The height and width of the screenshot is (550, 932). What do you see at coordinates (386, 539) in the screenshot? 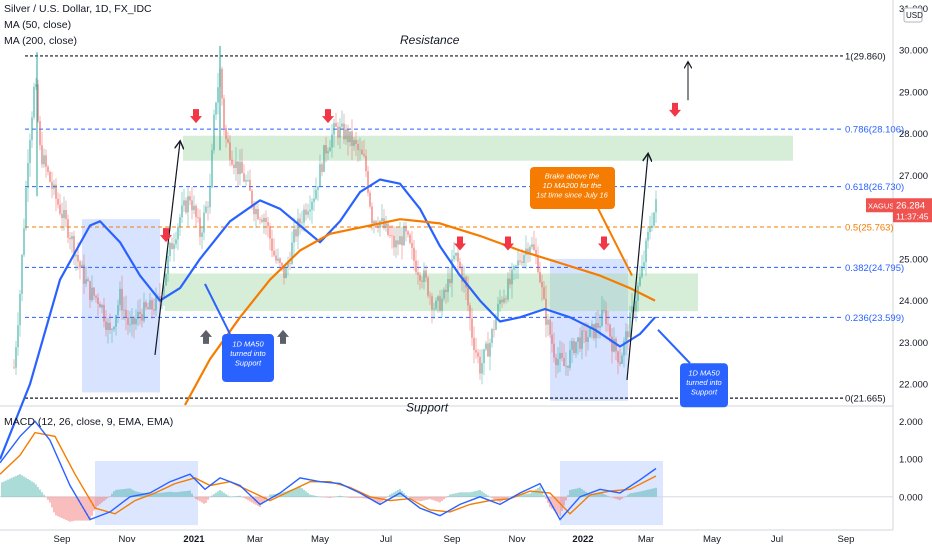
I see `x-tick-label-5: Jul` at bounding box center [386, 539].